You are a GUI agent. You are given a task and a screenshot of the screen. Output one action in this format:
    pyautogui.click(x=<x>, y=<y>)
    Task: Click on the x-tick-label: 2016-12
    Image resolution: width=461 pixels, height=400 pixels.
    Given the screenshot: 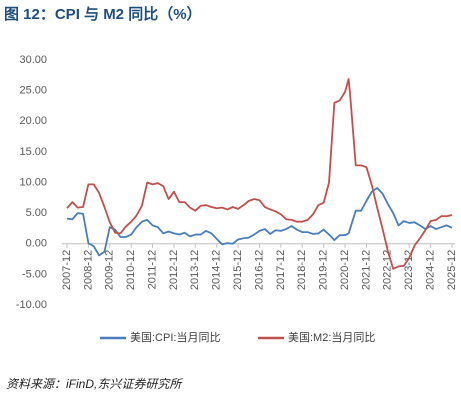 What is the action you would take?
    pyautogui.click(x=259, y=270)
    